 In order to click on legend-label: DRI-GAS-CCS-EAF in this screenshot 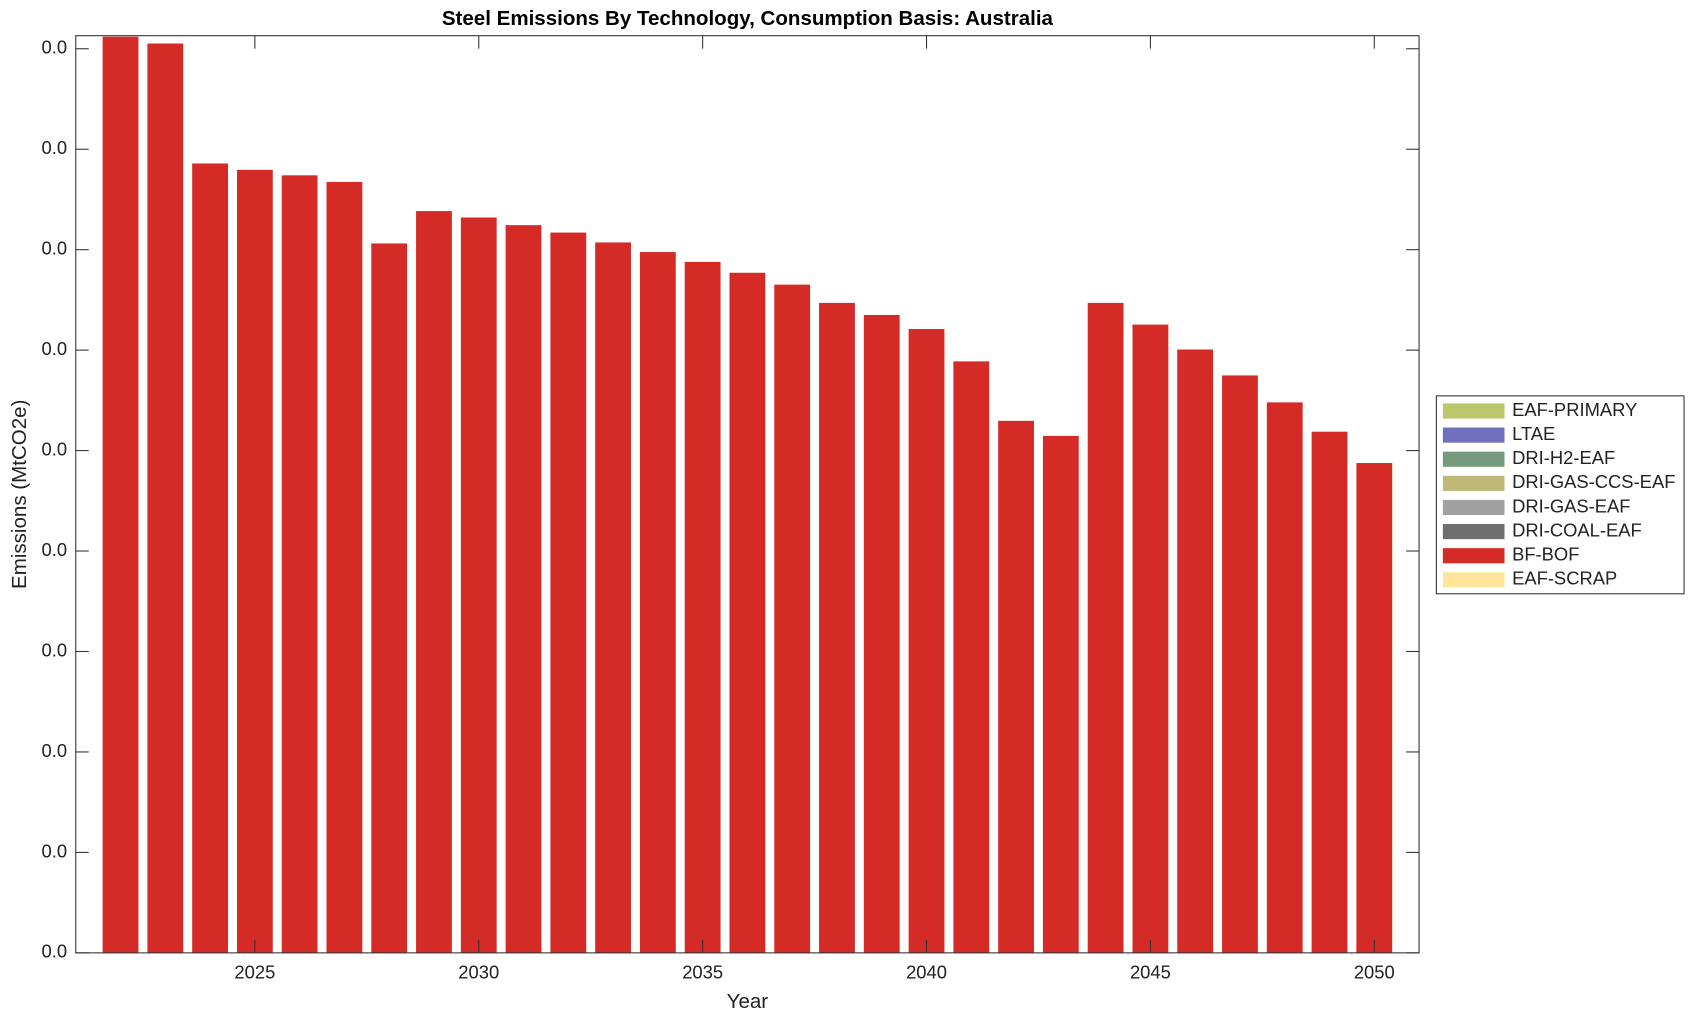, I will do `click(1593, 481)`.